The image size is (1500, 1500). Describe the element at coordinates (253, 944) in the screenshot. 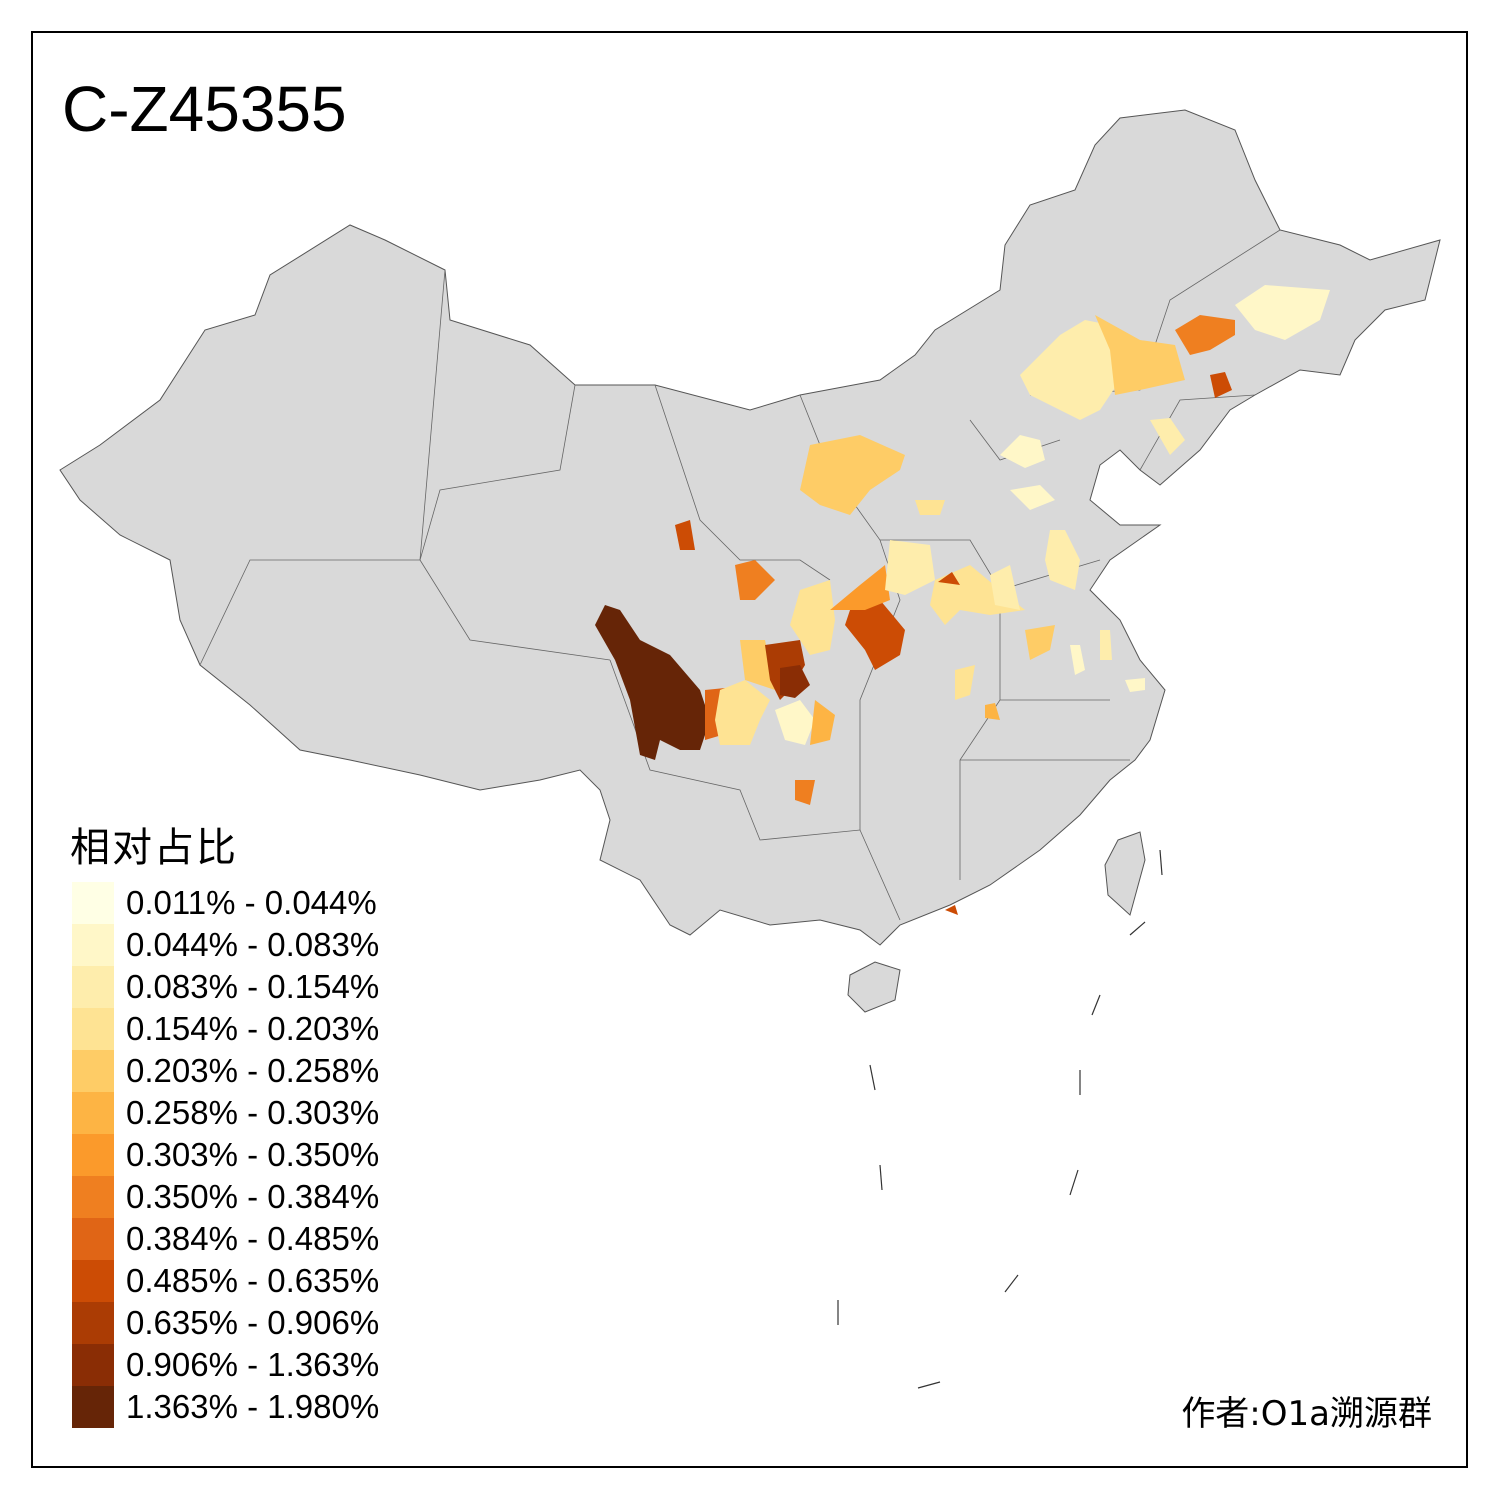

I see `legend-label: 0.044% - 0.083%` at that location.